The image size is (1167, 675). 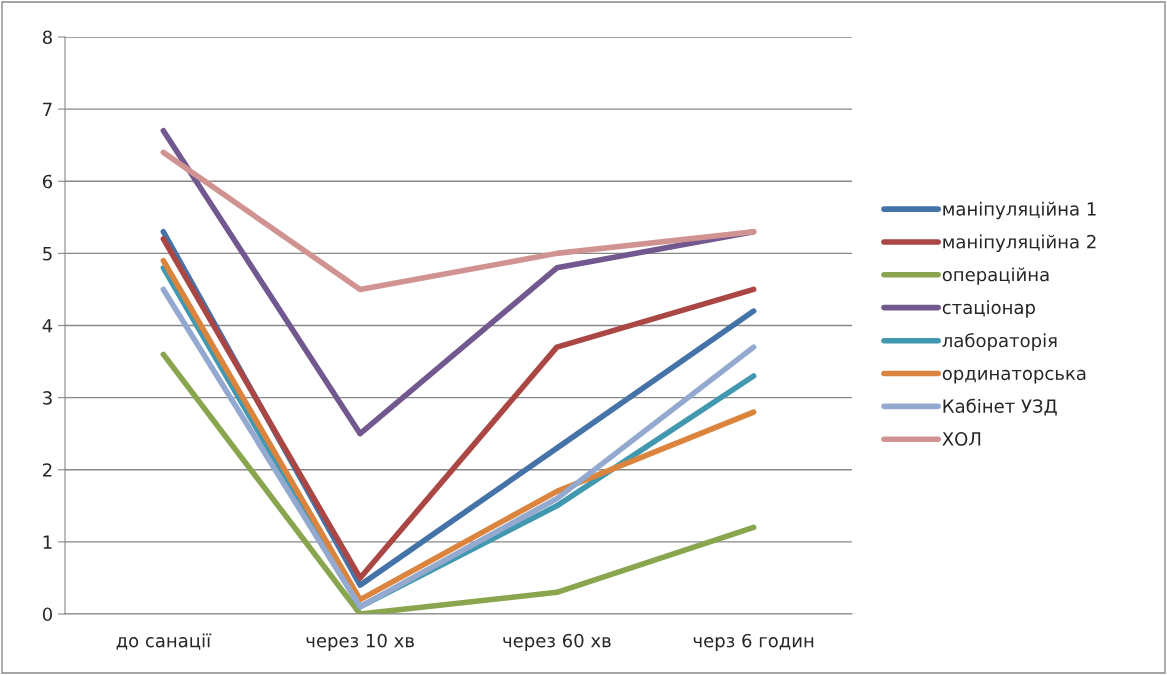 What do you see at coordinates (47, 109) in the screenshot?
I see `y-tick-label: 7` at bounding box center [47, 109].